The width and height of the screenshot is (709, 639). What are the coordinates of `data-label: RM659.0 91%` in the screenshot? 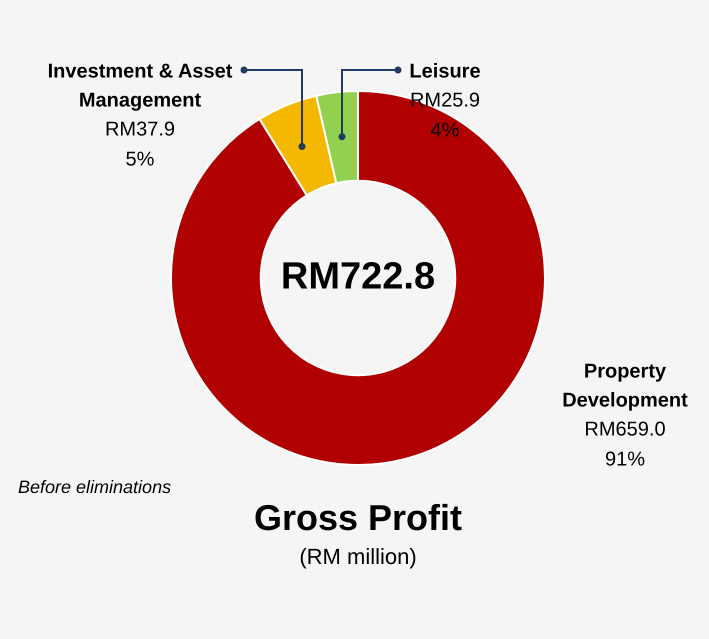 It's located at (625, 444).